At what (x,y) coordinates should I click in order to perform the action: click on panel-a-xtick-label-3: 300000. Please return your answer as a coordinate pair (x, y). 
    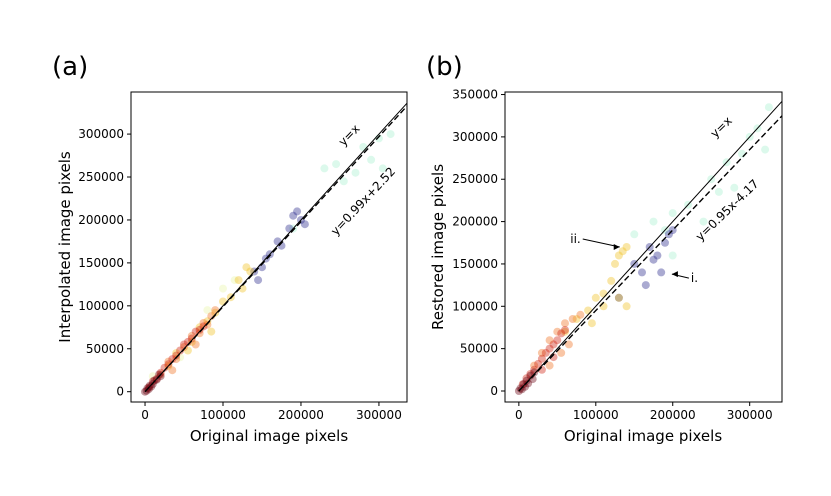
    Looking at the image, I should click on (379, 415).